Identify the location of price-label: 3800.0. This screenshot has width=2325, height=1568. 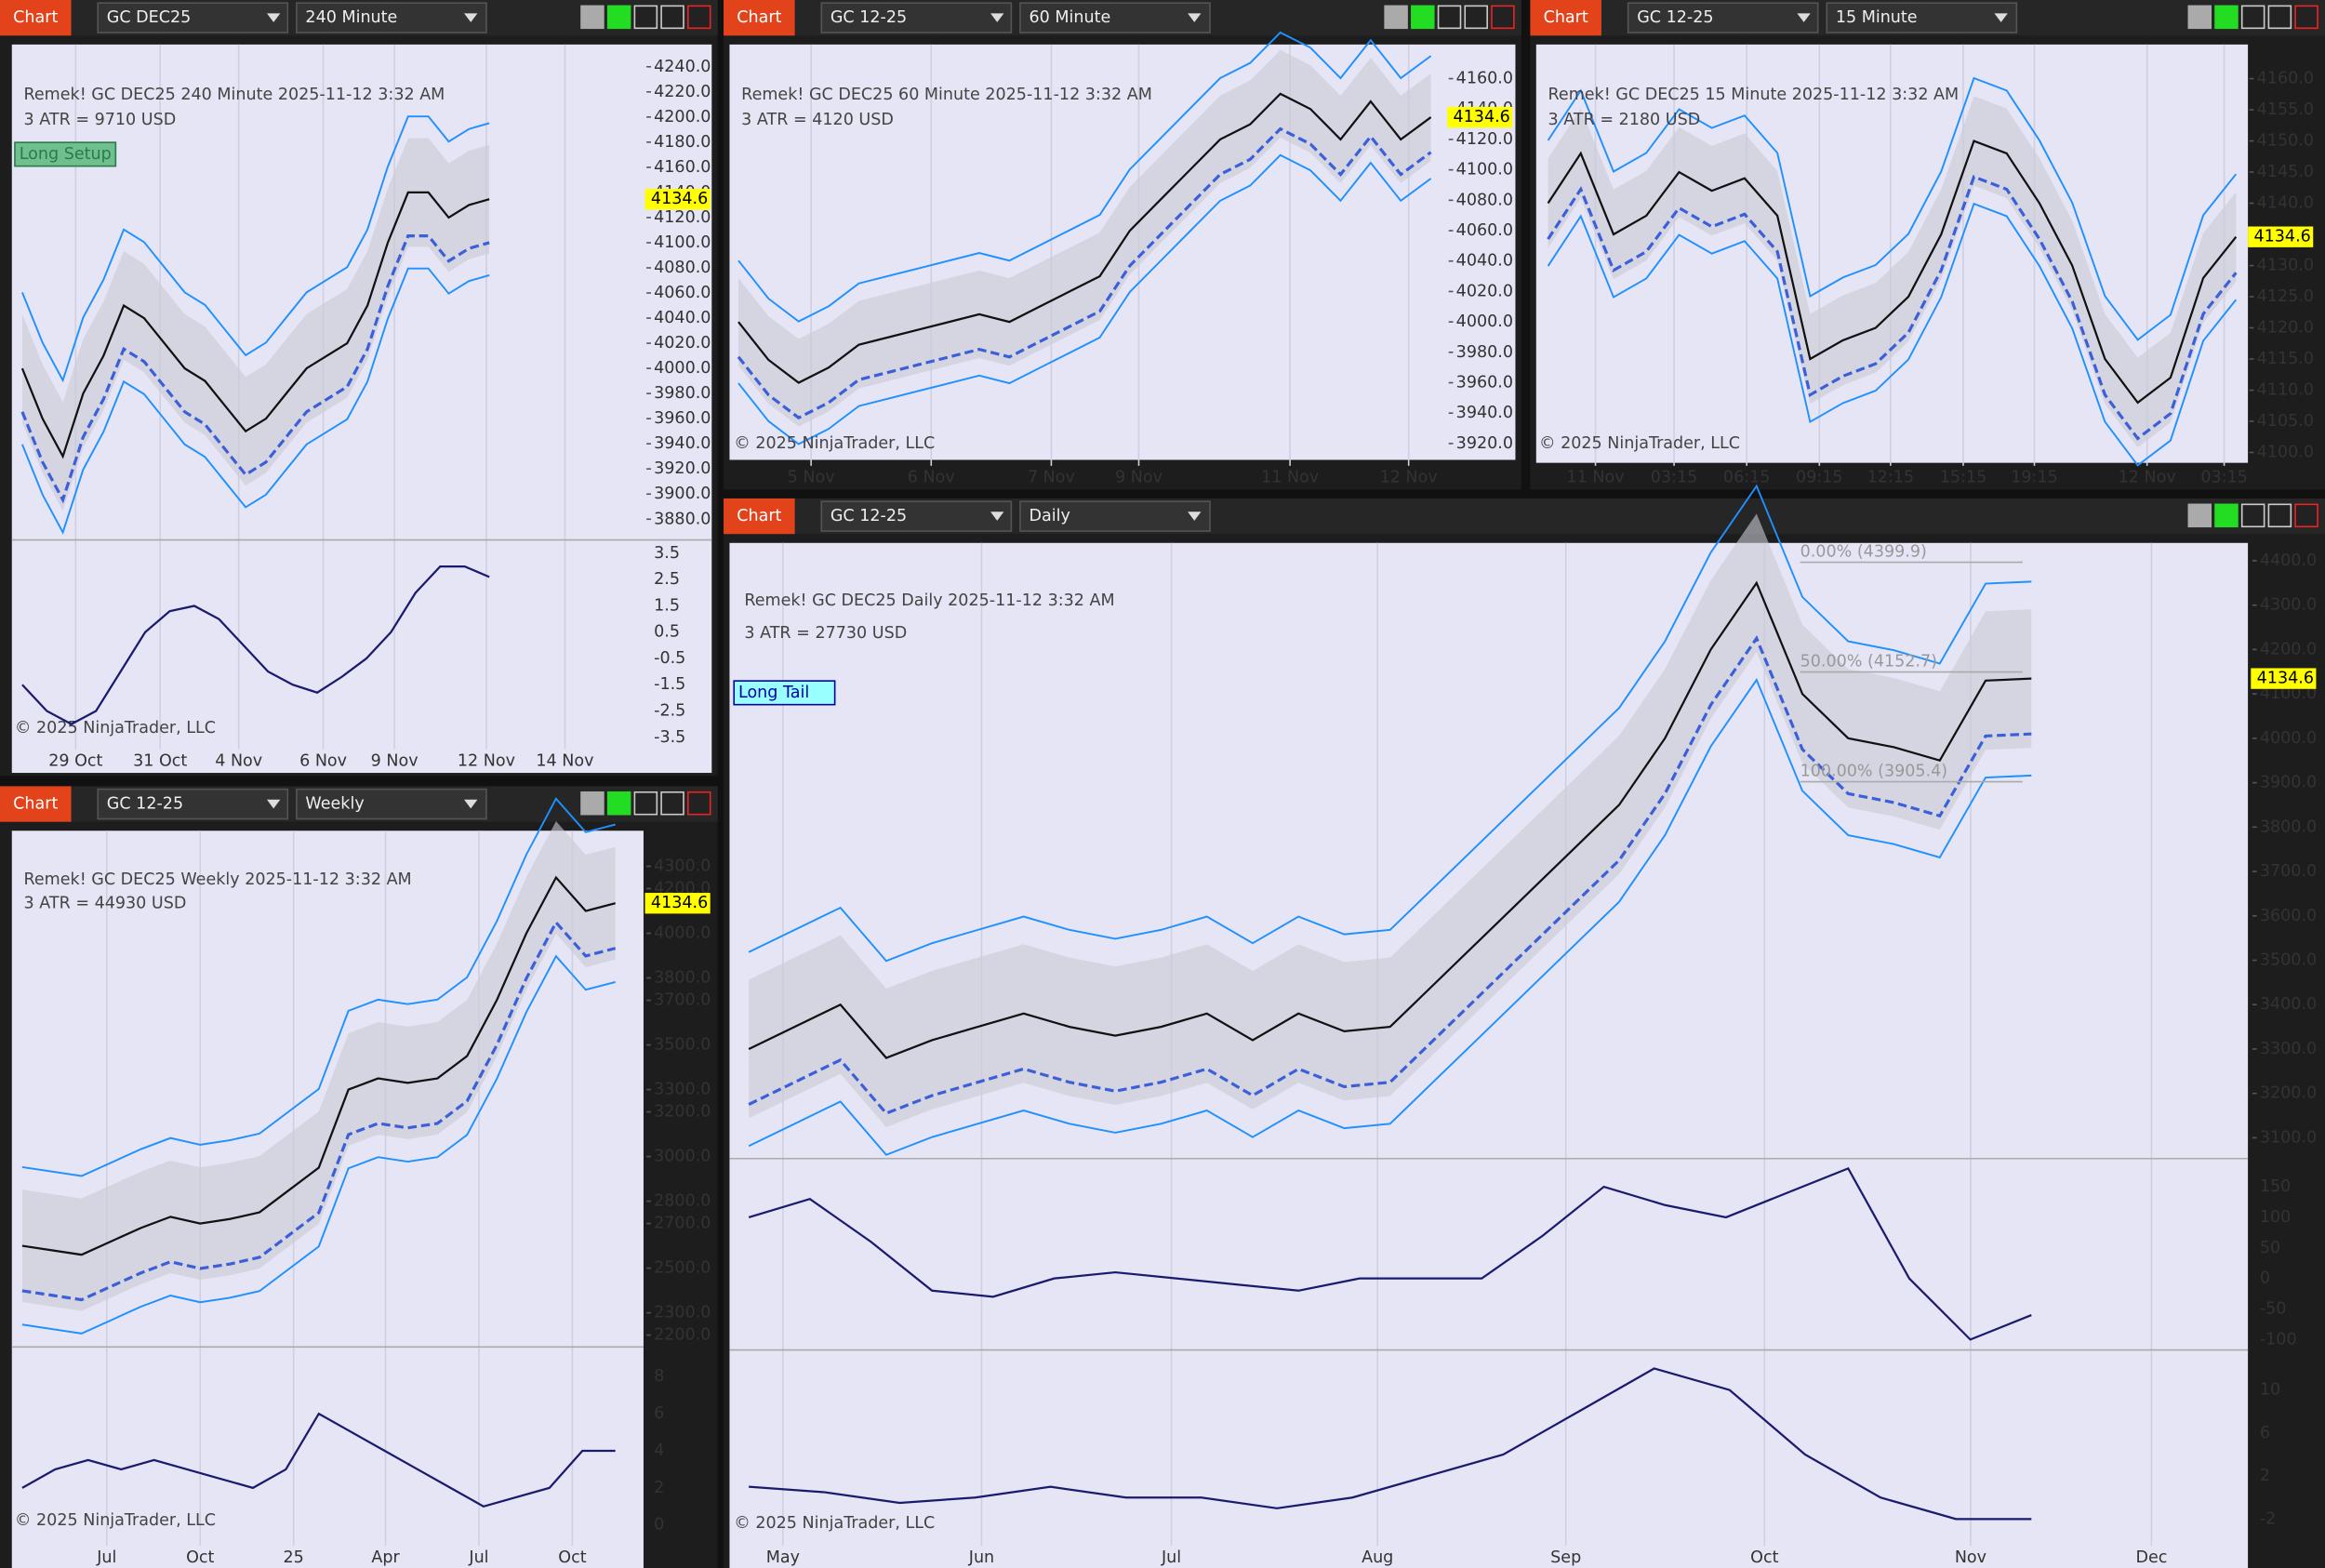
(682, 978).